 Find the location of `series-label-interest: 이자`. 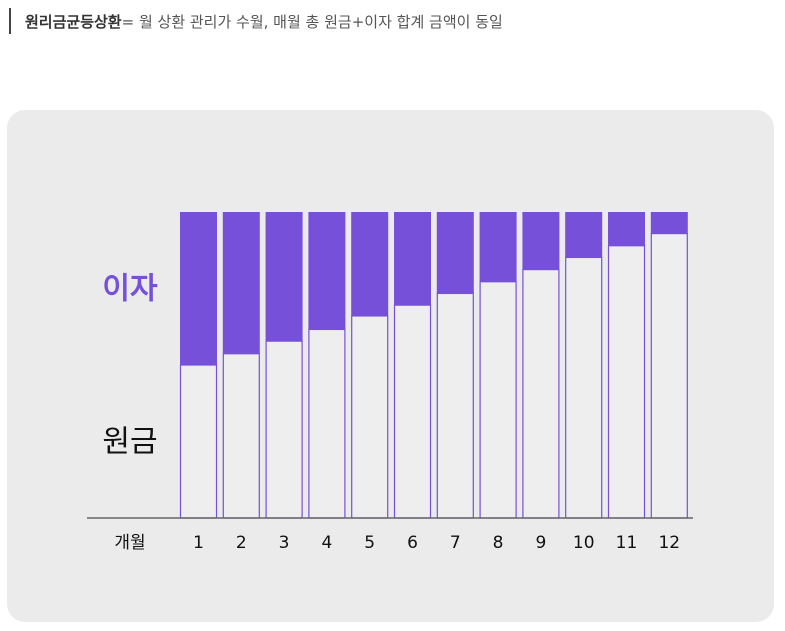

series-label-interest: 이자 is located at coordinates (130, 289).